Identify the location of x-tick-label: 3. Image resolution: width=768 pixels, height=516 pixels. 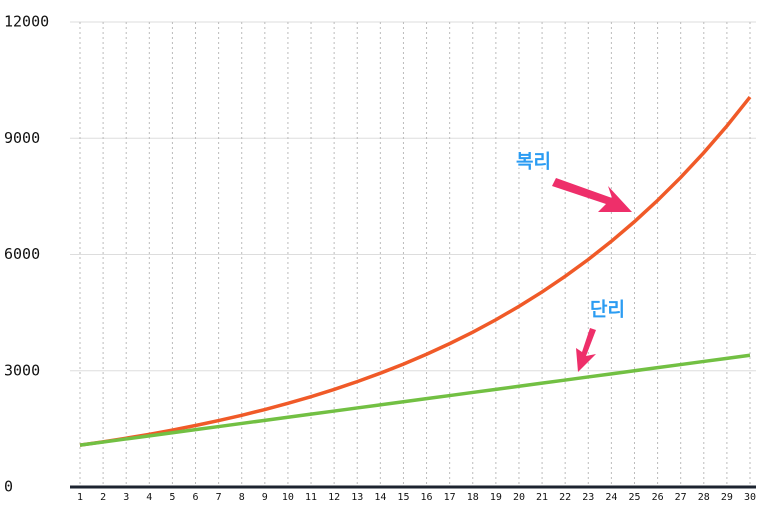
(126, 497).